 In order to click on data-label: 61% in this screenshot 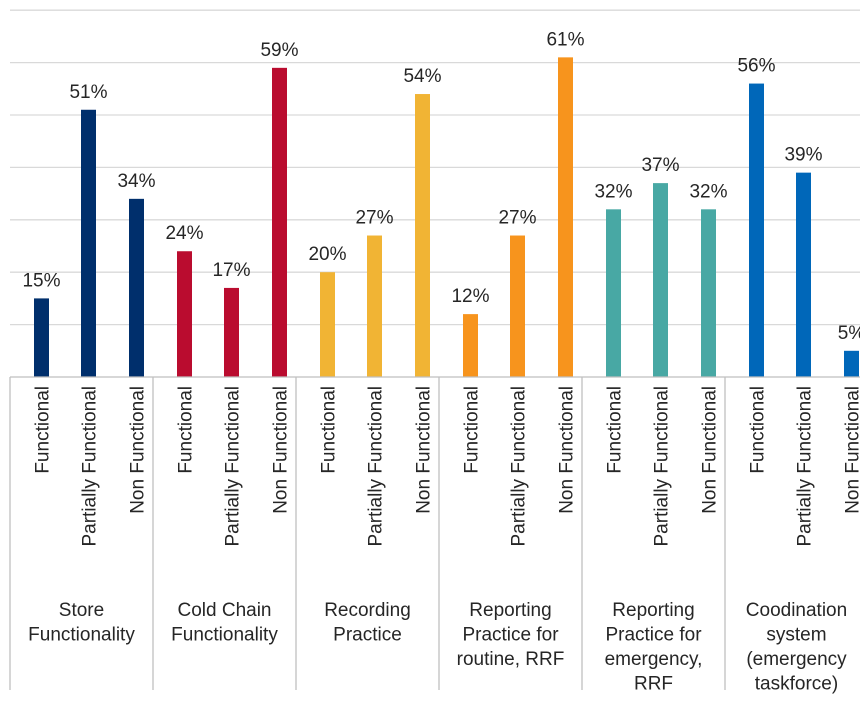, I will do `click(565, 39)`.